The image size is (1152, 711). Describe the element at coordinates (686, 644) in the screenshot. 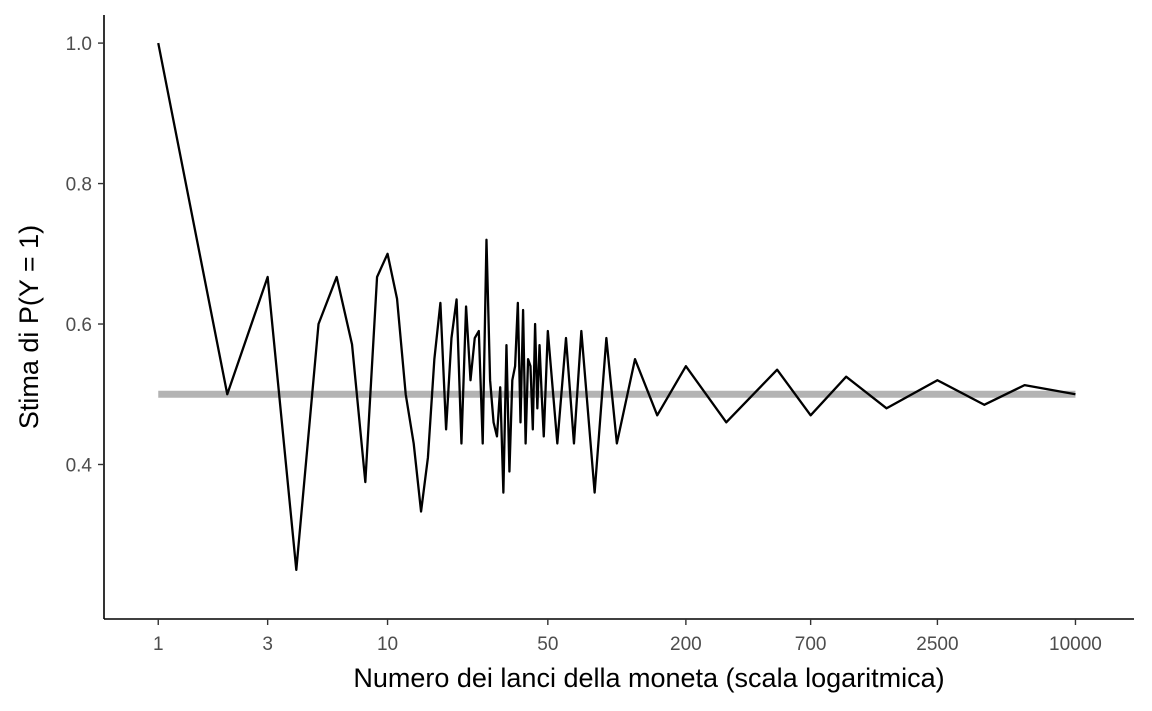

I see `x-tick-label: 200` at that location.